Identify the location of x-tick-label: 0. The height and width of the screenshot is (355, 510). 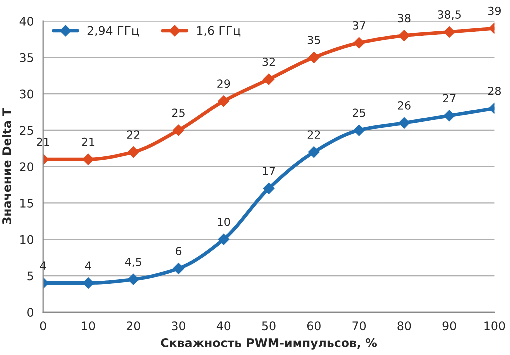
(43, 326).